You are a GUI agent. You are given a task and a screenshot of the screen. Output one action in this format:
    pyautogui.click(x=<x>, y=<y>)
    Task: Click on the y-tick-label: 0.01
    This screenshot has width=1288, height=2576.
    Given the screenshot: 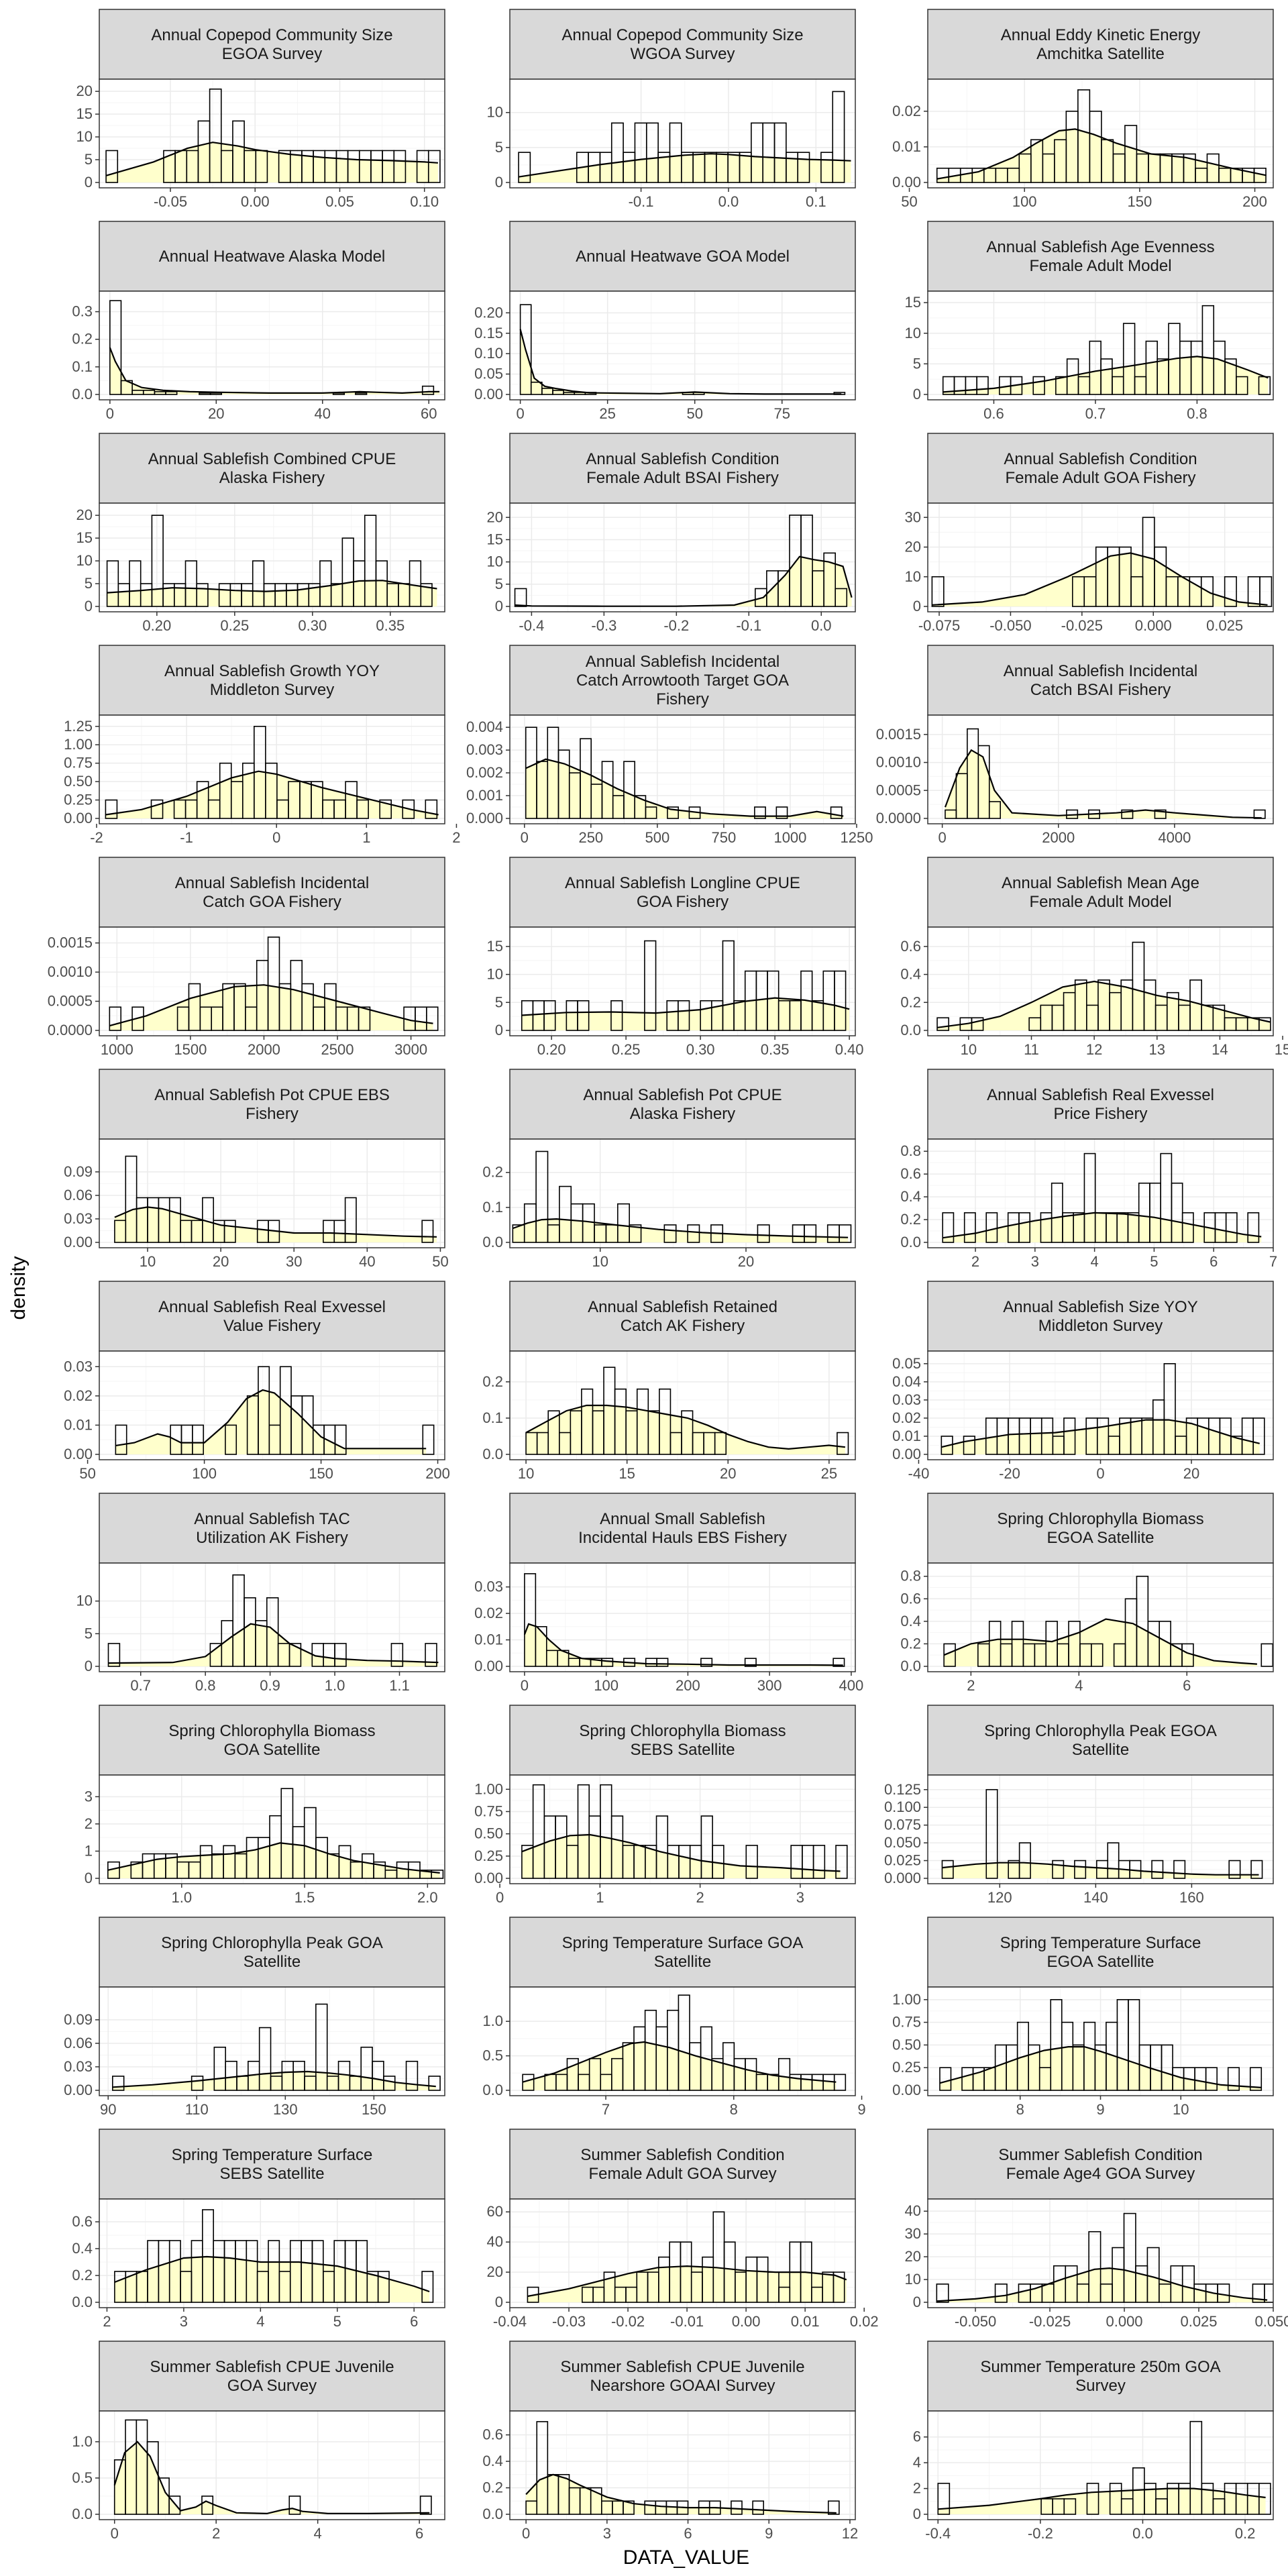 What is the action you would take?
    pyautogui.click(x=488, y=1639)
    